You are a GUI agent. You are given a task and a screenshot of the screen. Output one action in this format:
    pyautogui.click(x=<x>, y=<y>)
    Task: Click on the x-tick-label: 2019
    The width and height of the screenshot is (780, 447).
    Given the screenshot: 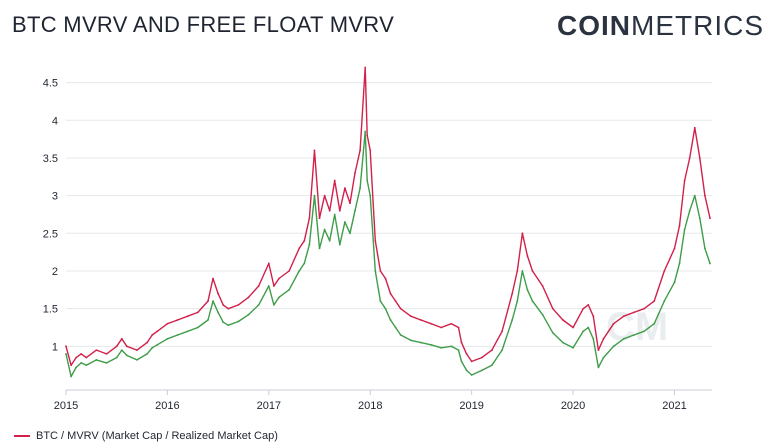 What is the action you would take?
    pyautogui.click(x=471, y=406)
    